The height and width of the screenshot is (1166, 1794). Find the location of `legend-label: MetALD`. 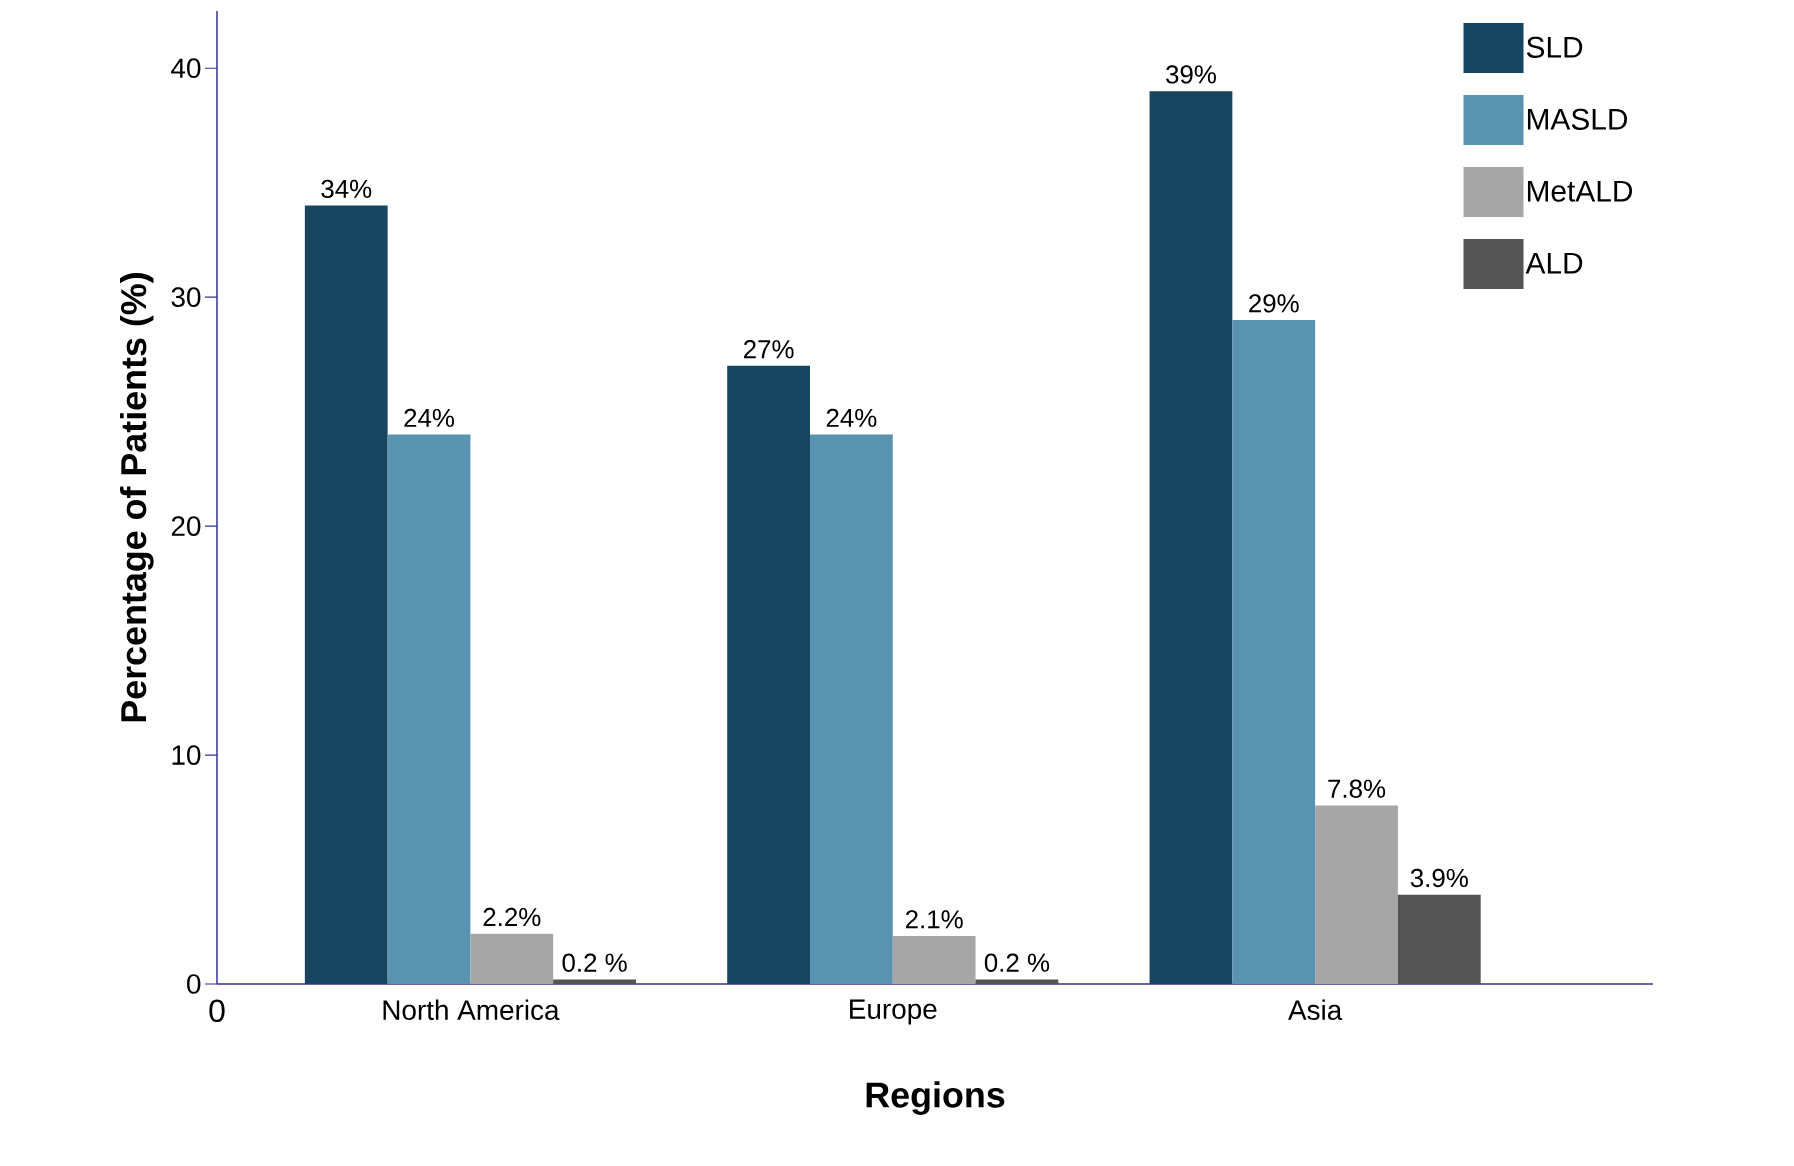

legend-label: MetALD is located at coordinates (1580, 191).